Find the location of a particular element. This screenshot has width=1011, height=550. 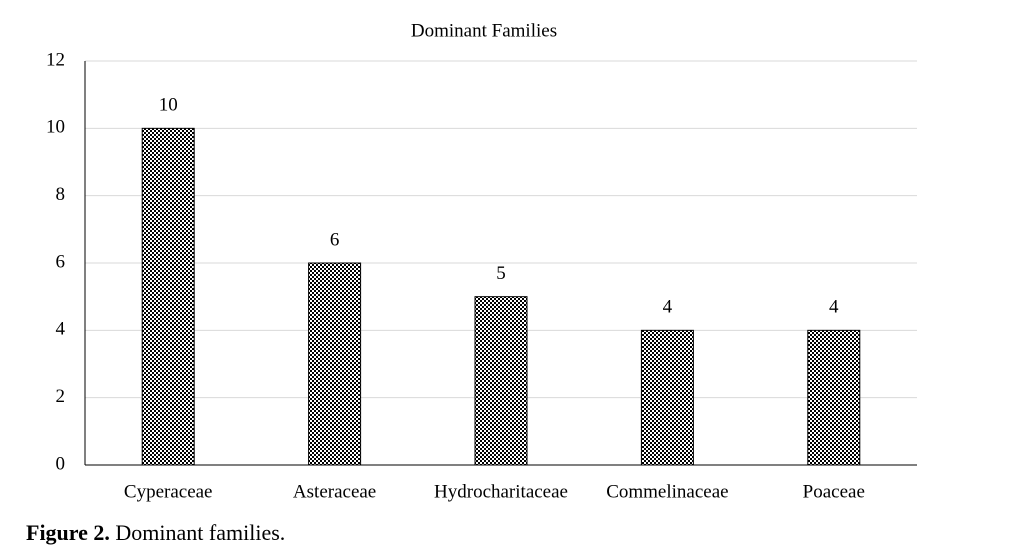

chart-title: Dominant Families is located at coordinates (484, 30).